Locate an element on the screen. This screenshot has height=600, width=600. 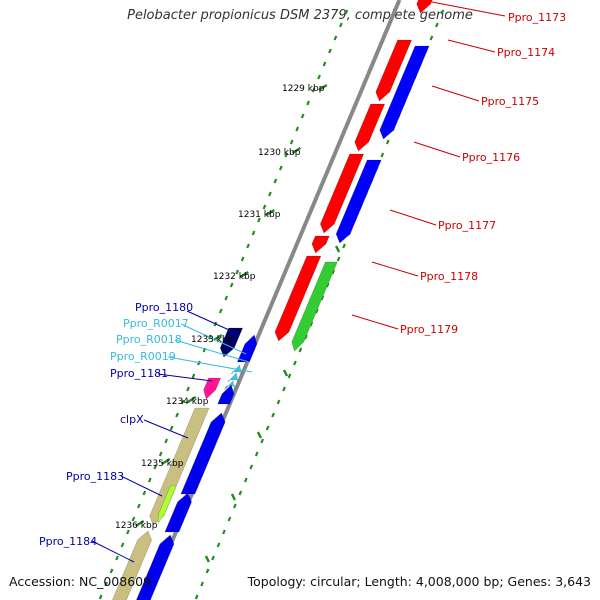
gene-label-forward: Ppro_1173 is located at coordinates (537, 17).